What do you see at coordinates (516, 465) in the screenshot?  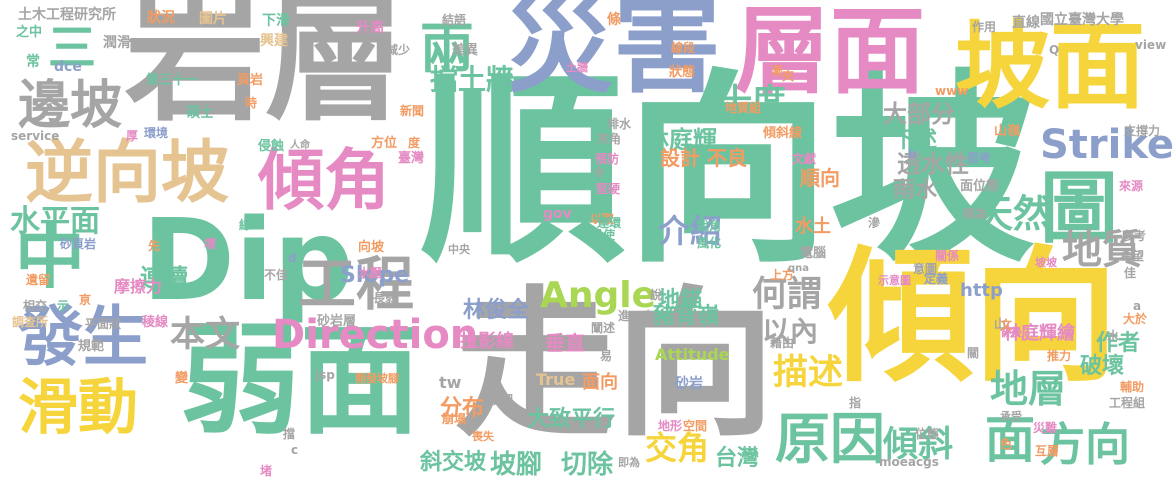 I see `word-pojiao: 坡腳` at bounding box center [516, 465].